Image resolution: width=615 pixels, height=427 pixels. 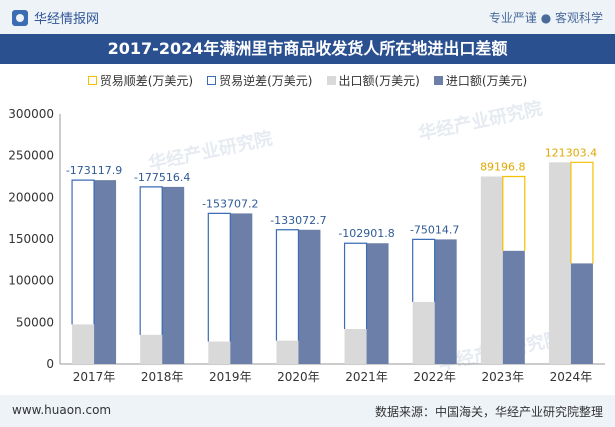 I want to click on brand: 华经情报网, so click(x=55, y=17).